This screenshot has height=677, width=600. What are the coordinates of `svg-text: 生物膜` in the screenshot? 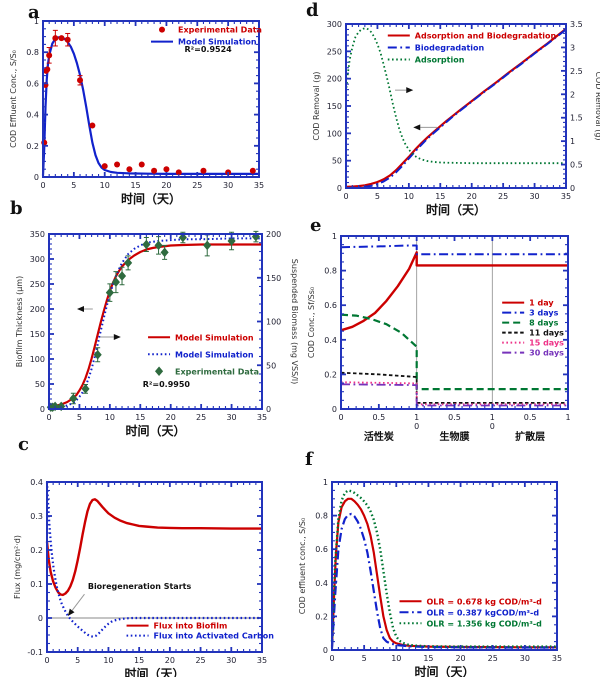 It's located at (455, 436).